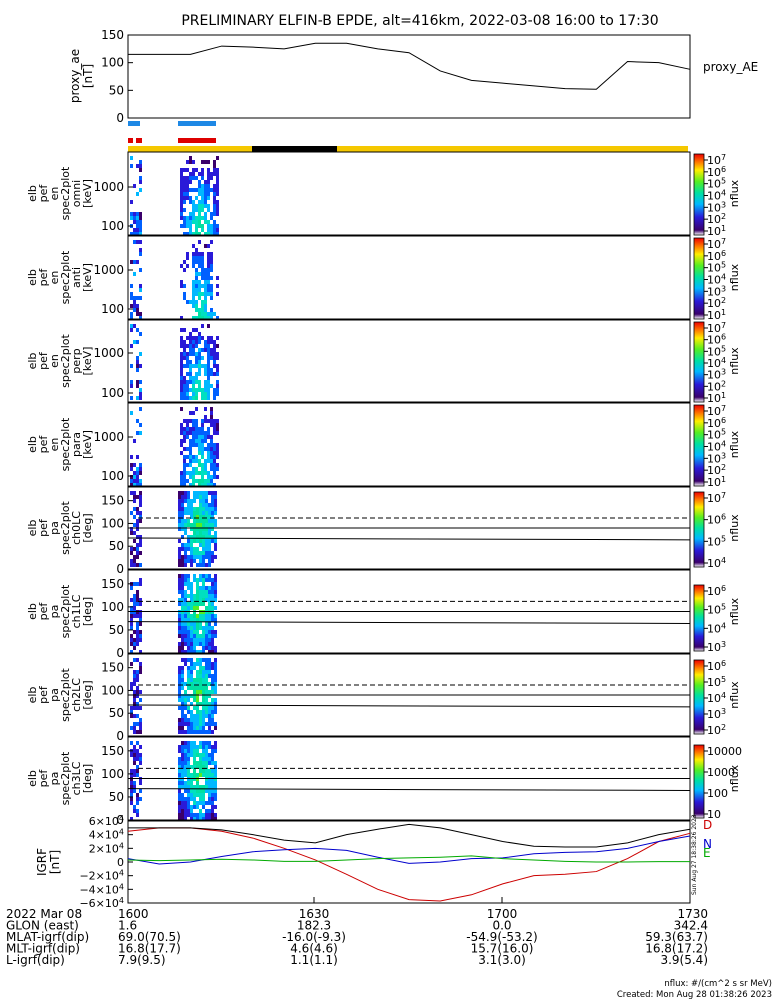 Image resolution: width=775 pixels, height=1004 pixels. Describe the element at coordinates (409, 789) in the screenshot. I see `loss-cone-solid` at that location.